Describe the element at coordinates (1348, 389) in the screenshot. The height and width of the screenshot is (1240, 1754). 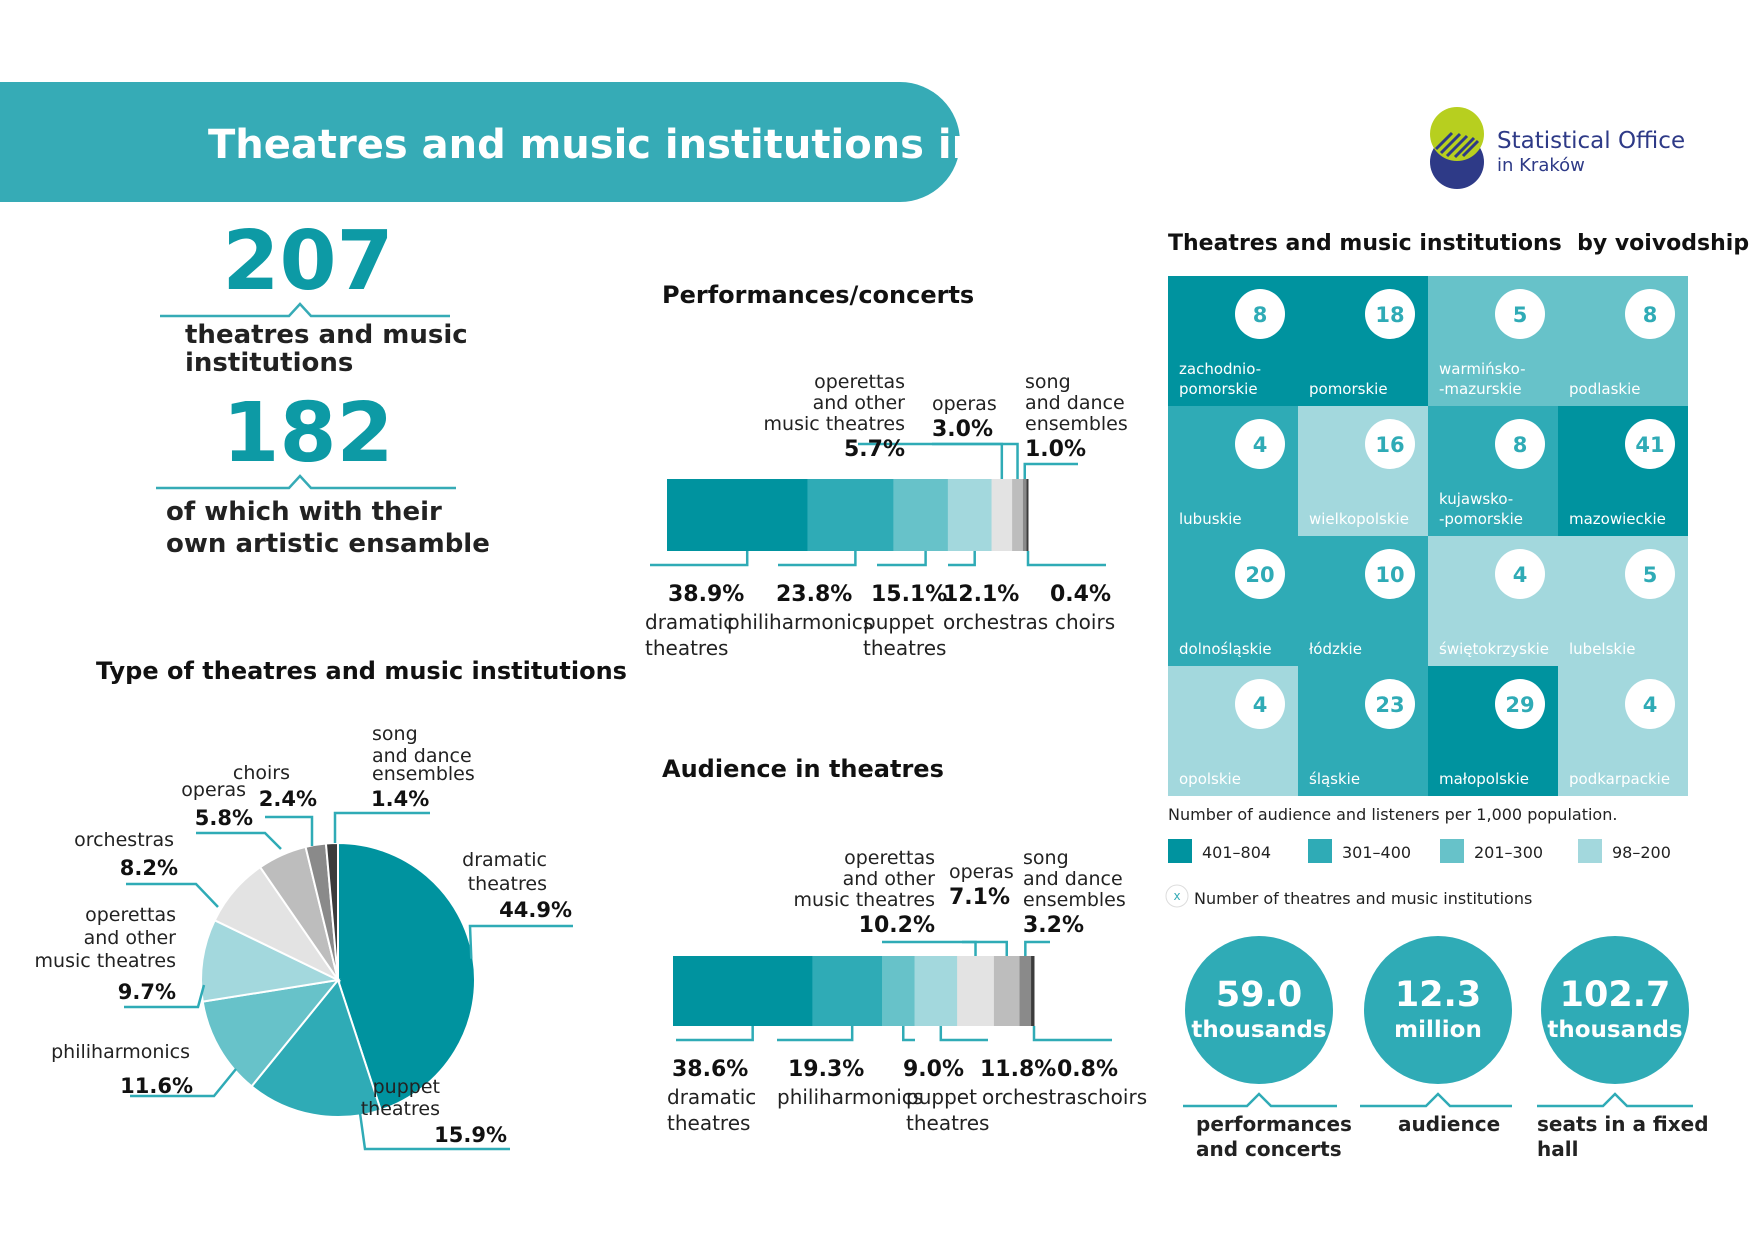
I see `voivodship-name: pomorskie` at that location.